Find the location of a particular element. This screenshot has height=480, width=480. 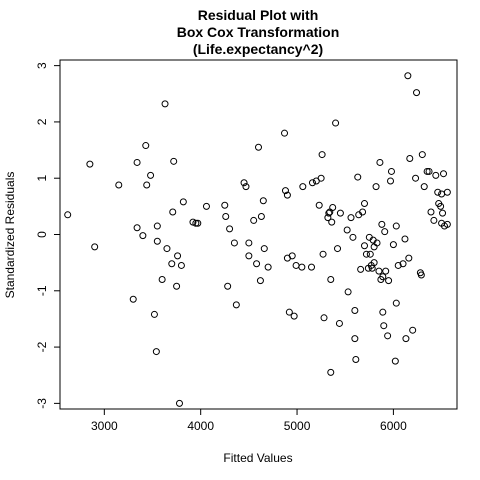

y-tick-label: -3 is located at coordinates (42, 403).